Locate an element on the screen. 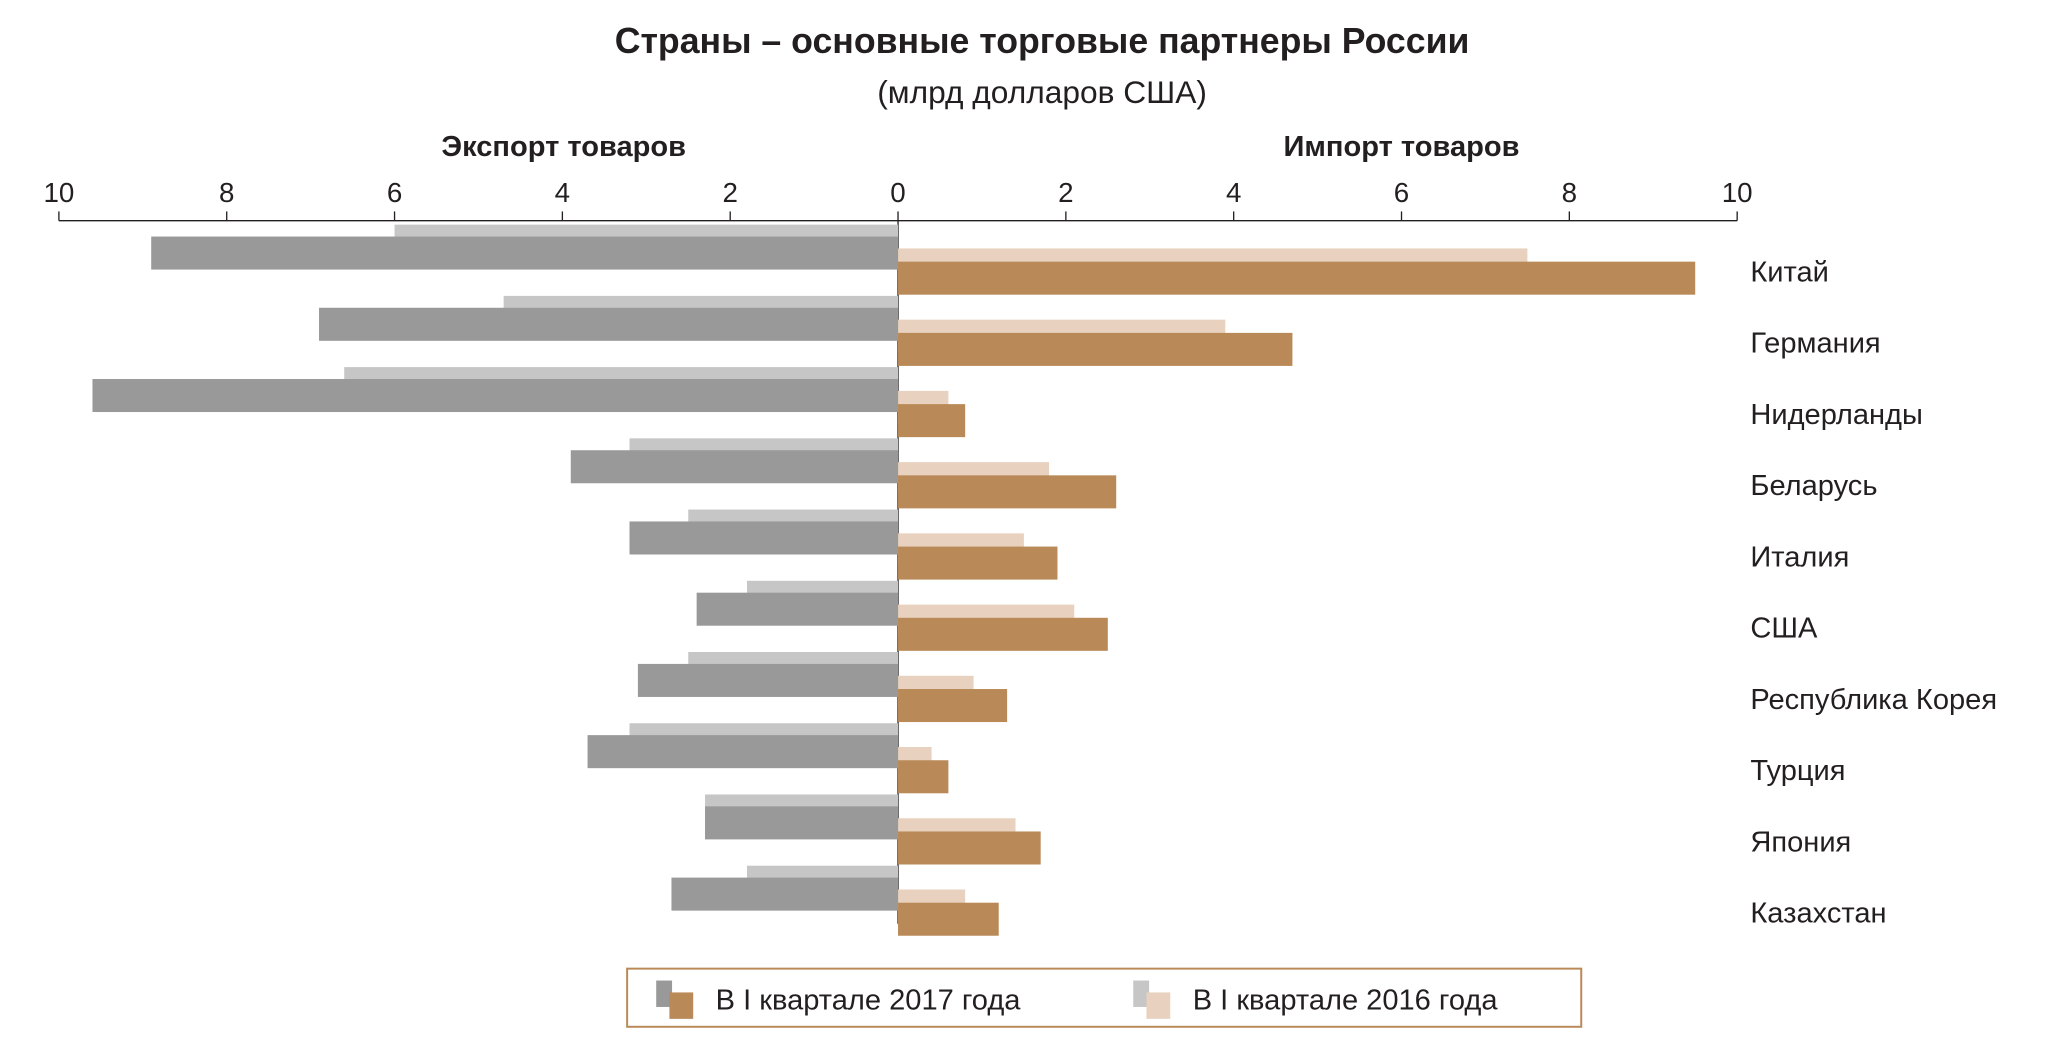 This screenshot has height=1040, width=2063. category-label: Италия is located at coordinates (1799, 557).